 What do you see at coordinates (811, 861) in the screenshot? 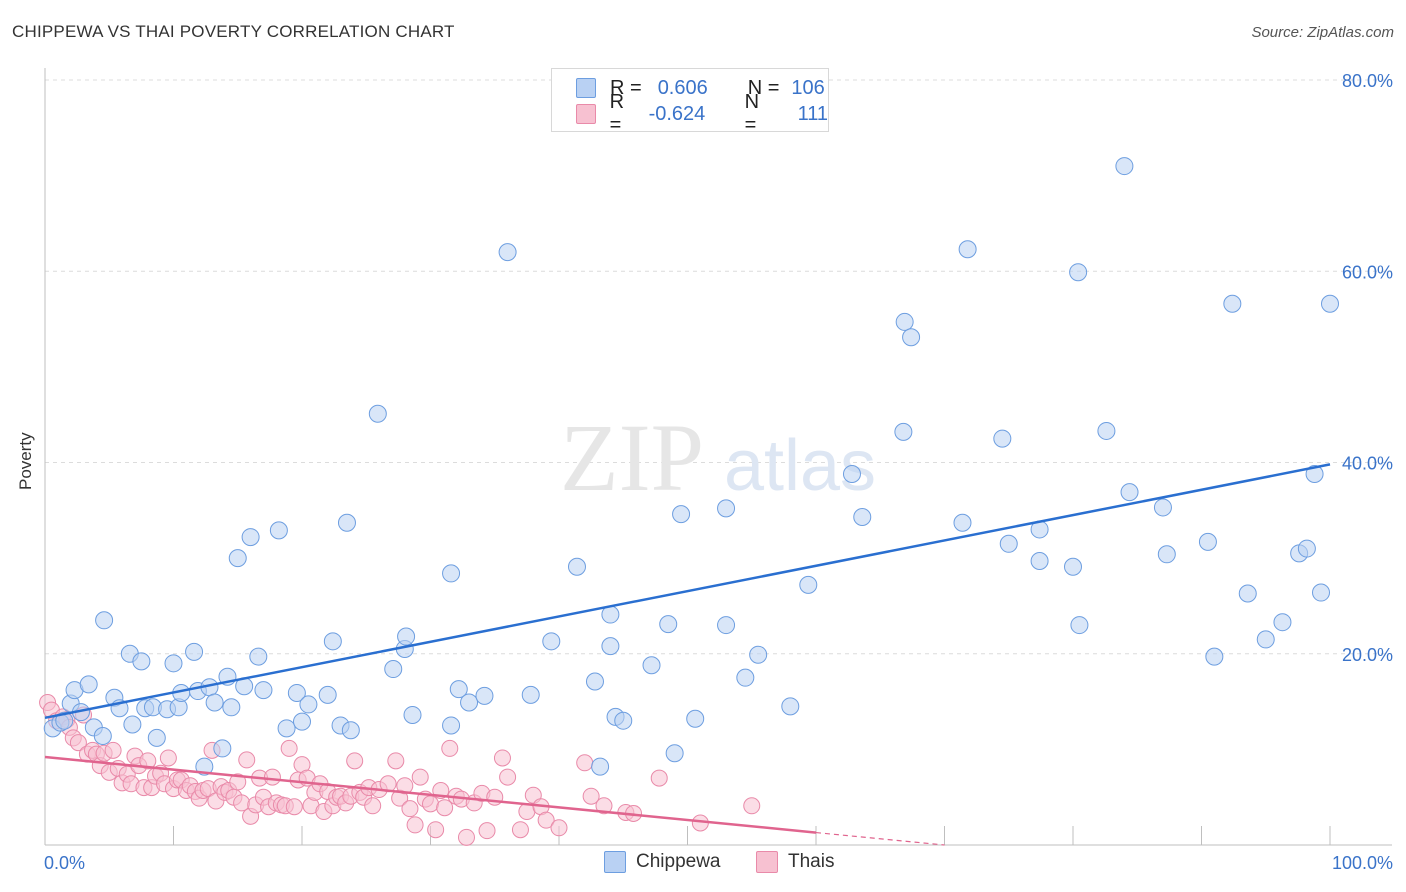
I see `legend-label-thais: Thais` at bounding box center [811, 861].